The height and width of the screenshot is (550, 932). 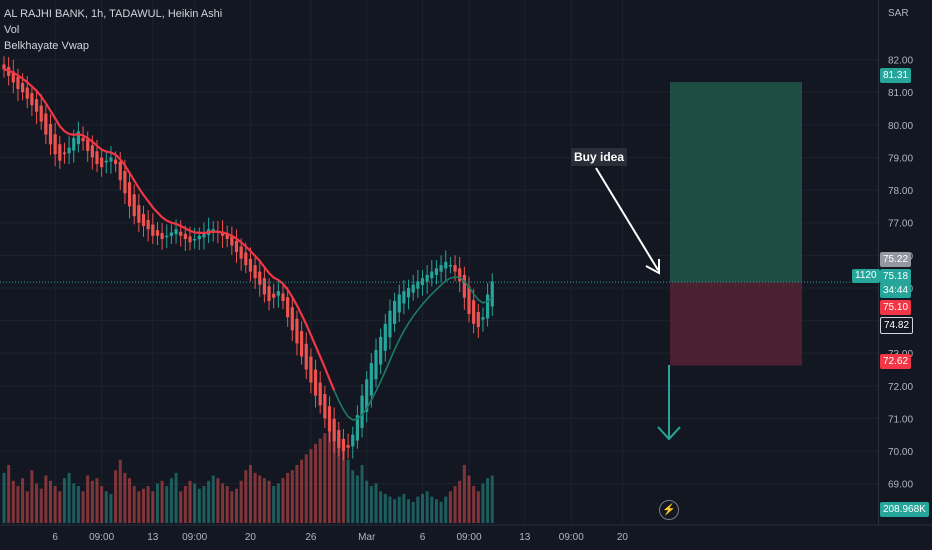 I want to click on symbol-title: AL RAJHI BANK, 1h, TADAWUL, Heikin Ashi, so click(x=113, y=14).